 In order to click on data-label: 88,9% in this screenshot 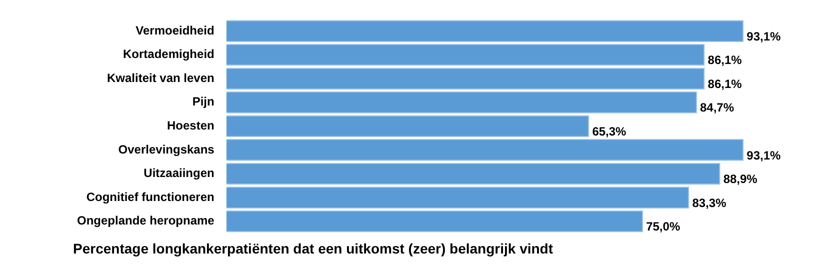, I will do `click(740, 179)`.